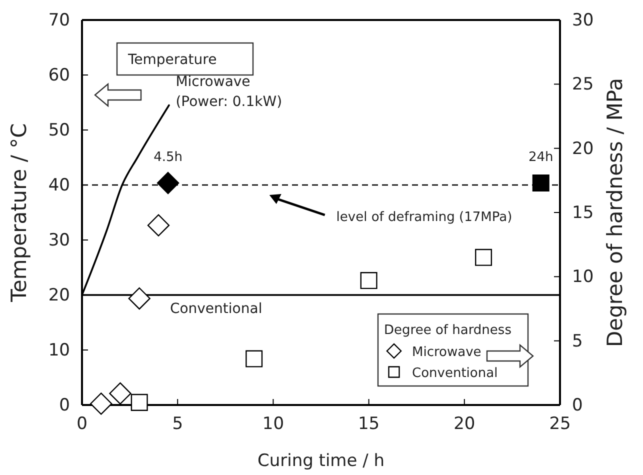 This screenshot has height=475, width=643. What do you see at coordinates (369, 424) in the screenshot?
I see `x-tick-label: 15` at bounding box center [369, 424].